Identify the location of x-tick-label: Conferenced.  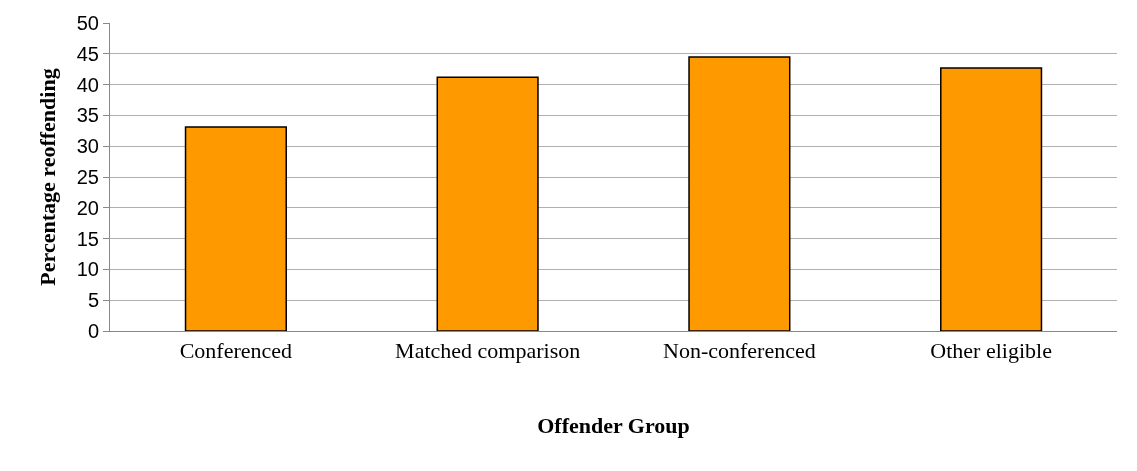
(236, 351).